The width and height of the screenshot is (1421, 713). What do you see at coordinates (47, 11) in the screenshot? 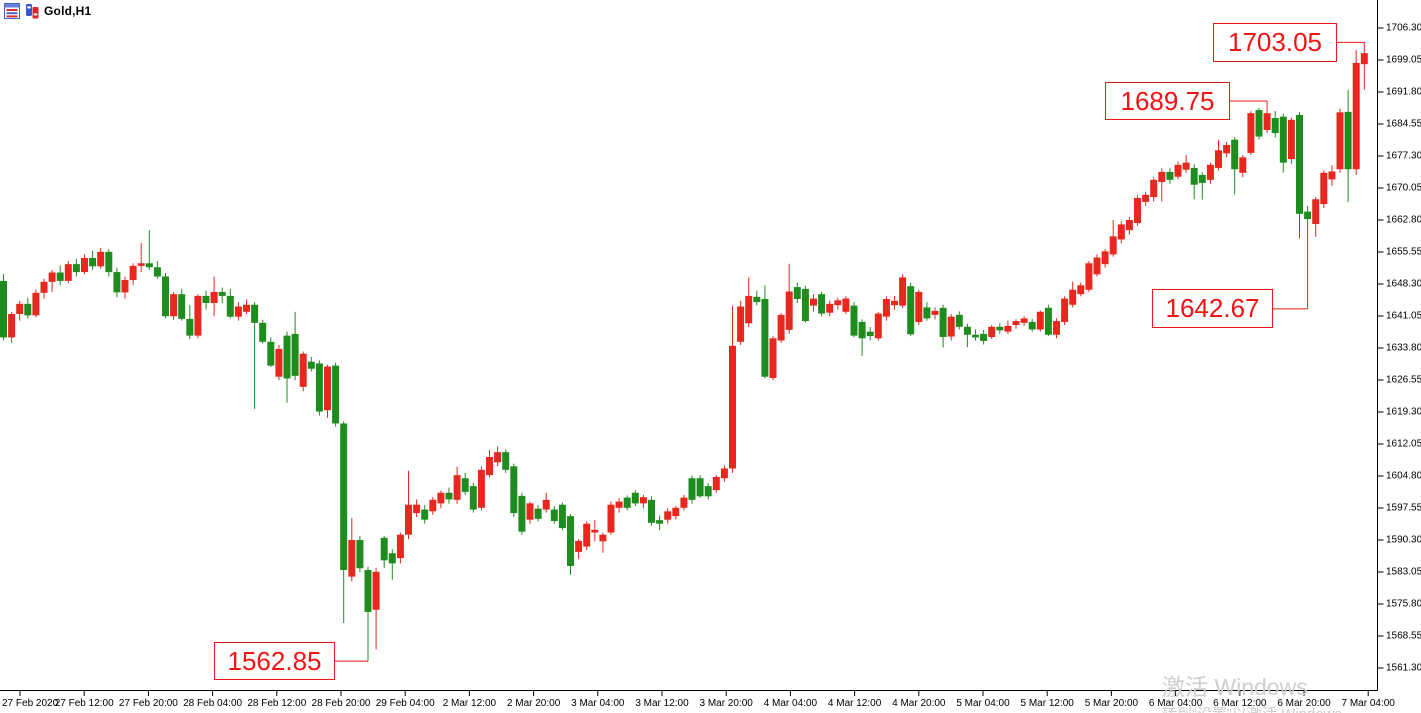
I see `chart-header: Gold,H1` at bounding box center [47, 11].